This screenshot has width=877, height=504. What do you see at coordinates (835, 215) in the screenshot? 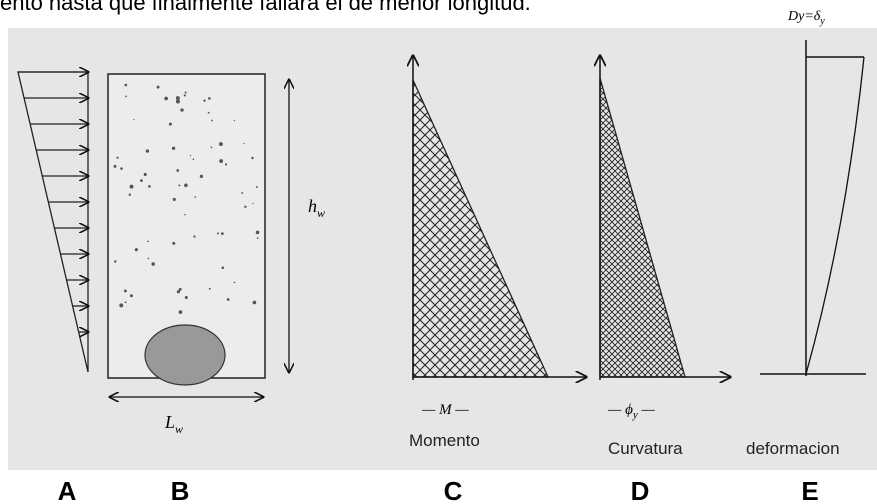
I see `deformed-shape` at bounding box center [835, 215].